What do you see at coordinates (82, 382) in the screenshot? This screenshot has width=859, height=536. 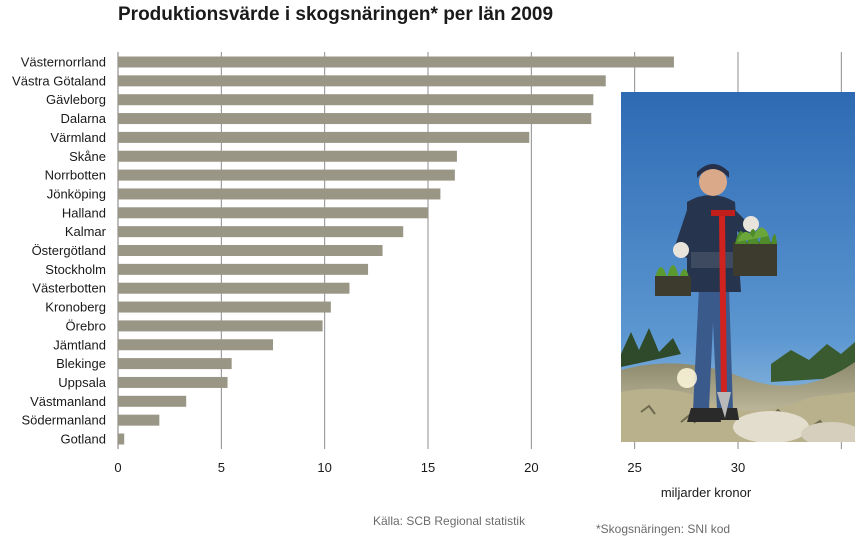 I see `category-label: Uppsala` at bounding box center [82, 382].